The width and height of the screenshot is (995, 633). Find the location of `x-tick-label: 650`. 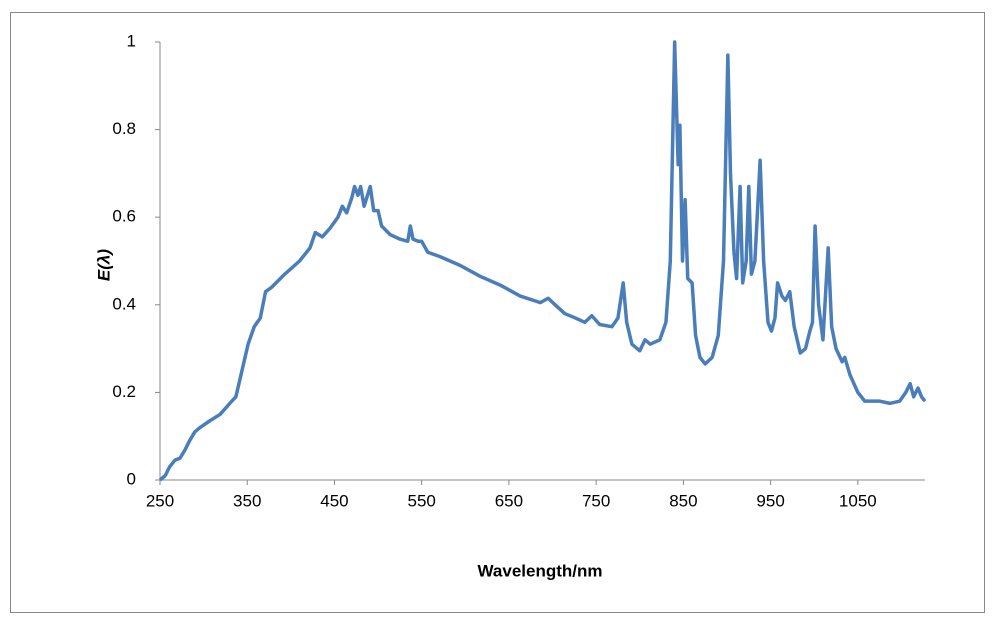

x-tick-label: 650 is located at coordinates (509, 500).